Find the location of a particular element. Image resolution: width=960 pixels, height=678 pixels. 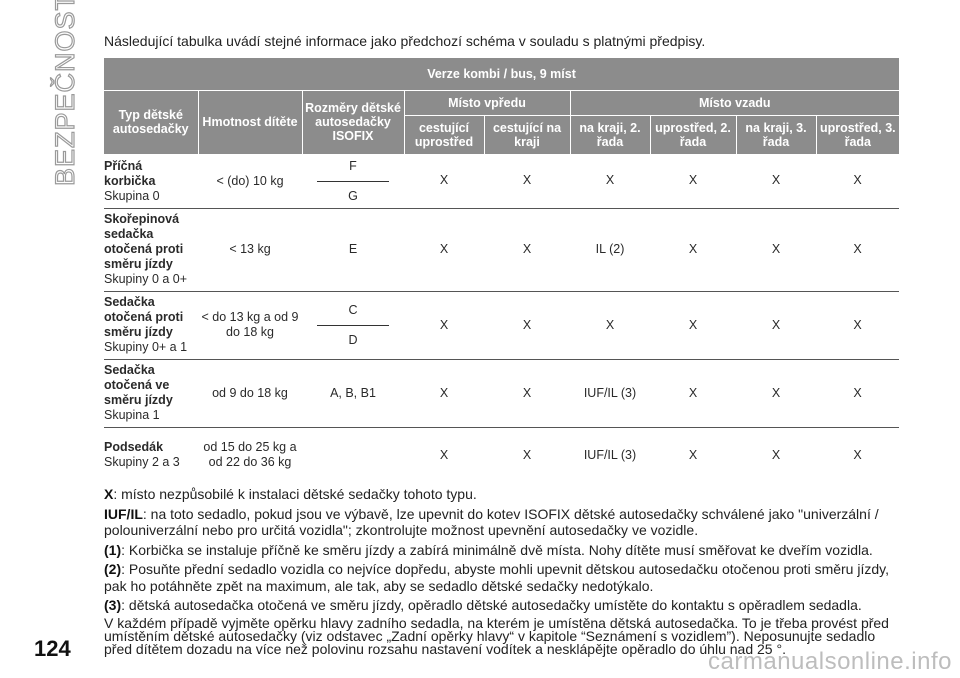

header-front-seats: Místo vpředu is located at coordinates (486, 103).